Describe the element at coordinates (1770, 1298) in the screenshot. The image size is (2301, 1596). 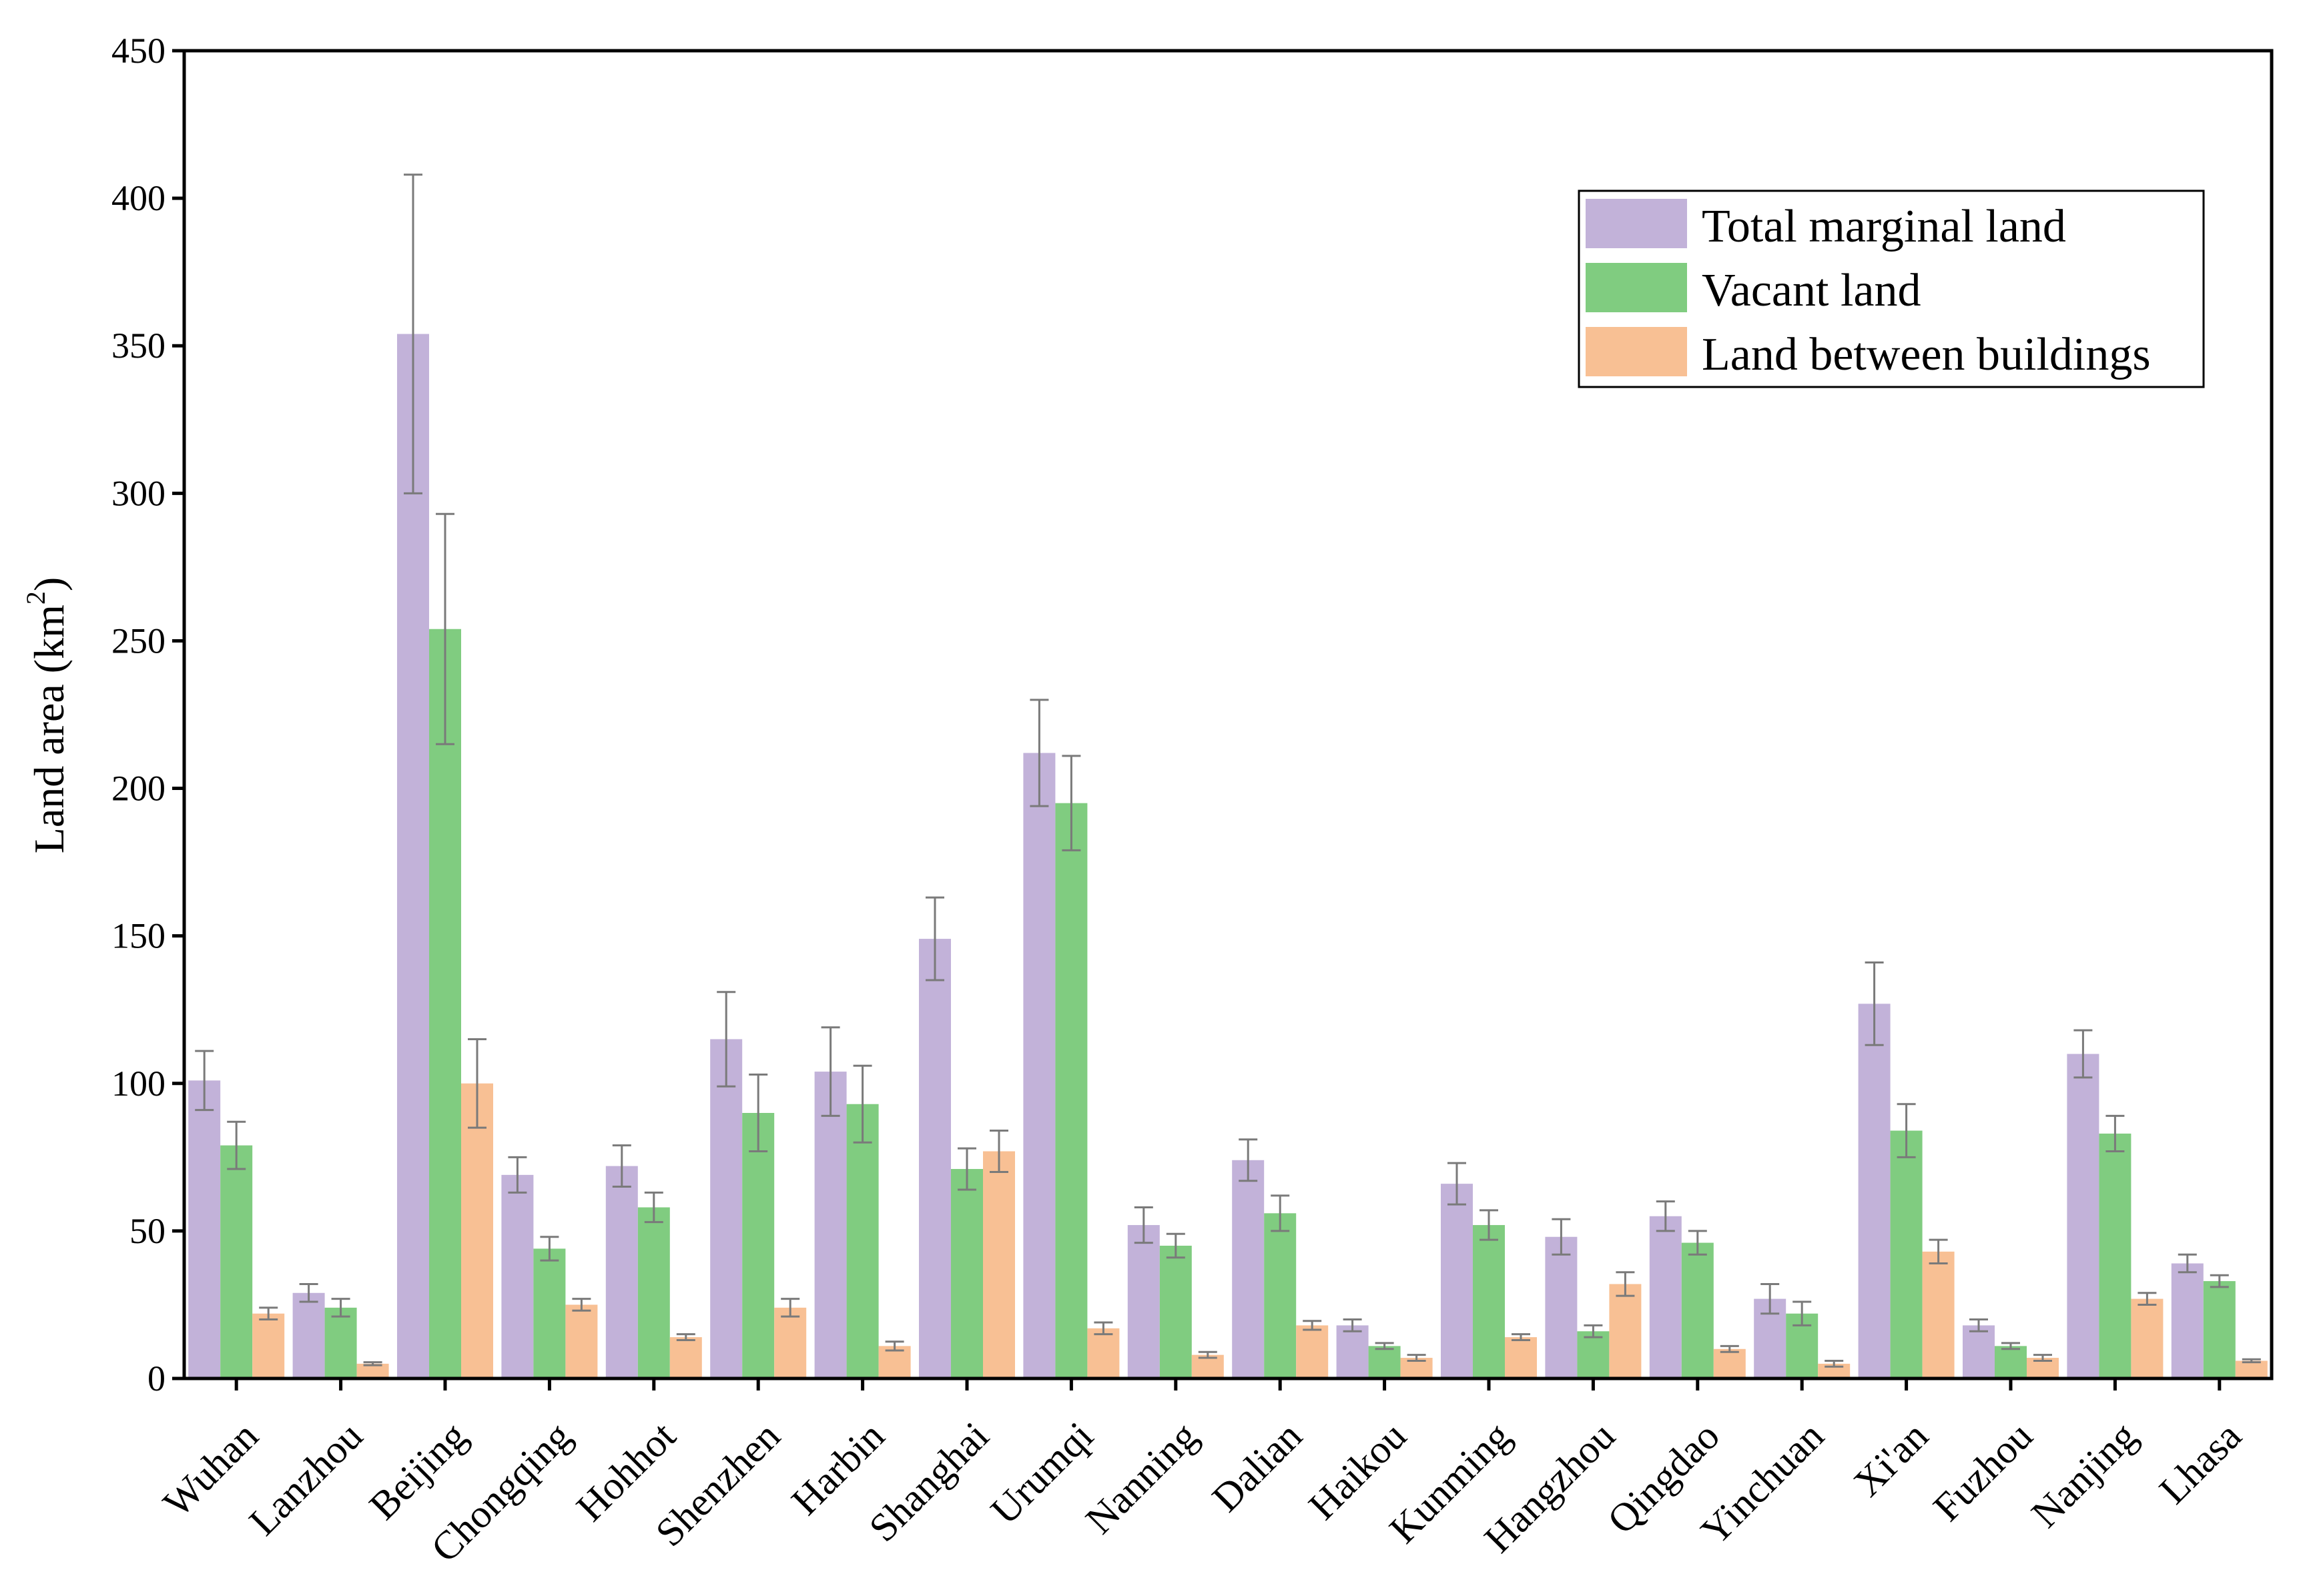
I see `error-bar-total-marginal-land-yinchuan` at that location.